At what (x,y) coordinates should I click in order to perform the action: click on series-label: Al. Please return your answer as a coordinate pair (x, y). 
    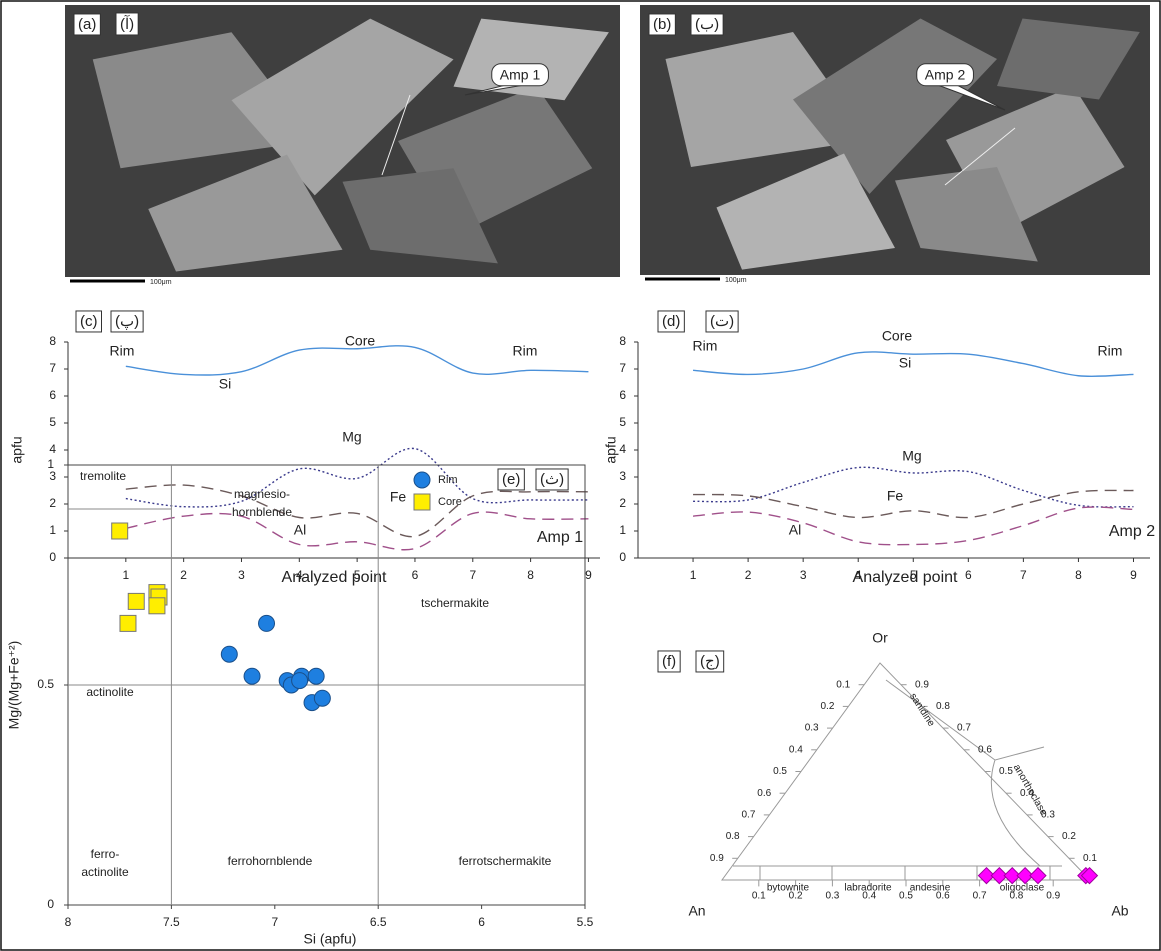
    Looking at the image, I should click on (795, 530).